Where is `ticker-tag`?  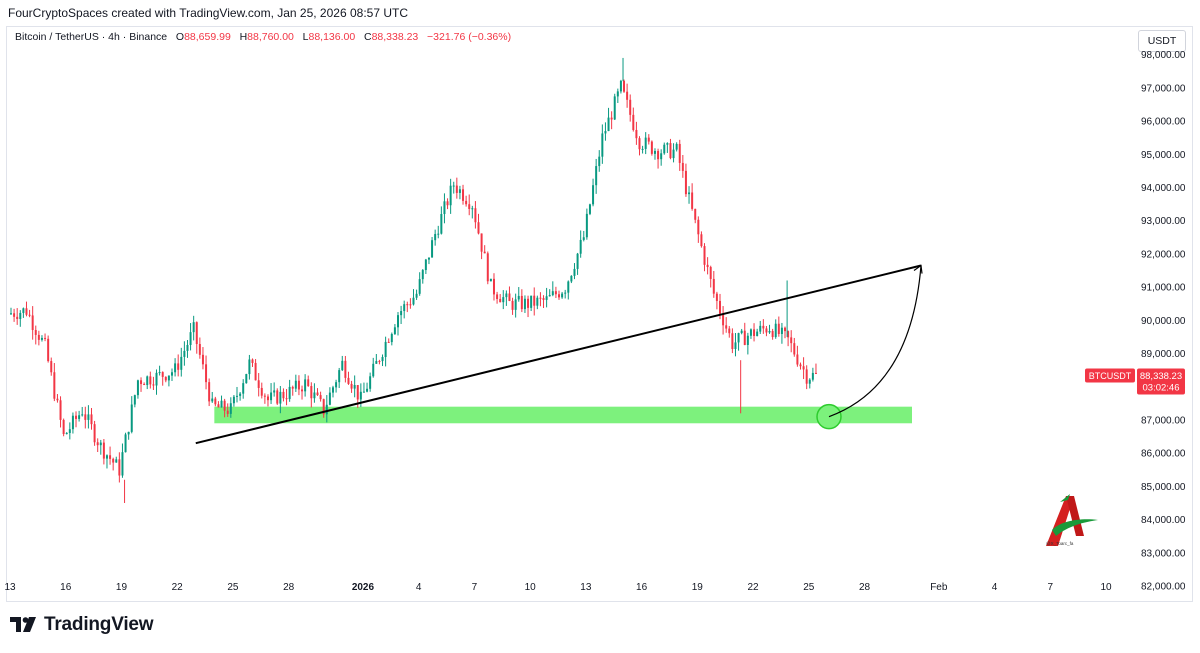
ticker-tag is located at coordinates (1110, 375).